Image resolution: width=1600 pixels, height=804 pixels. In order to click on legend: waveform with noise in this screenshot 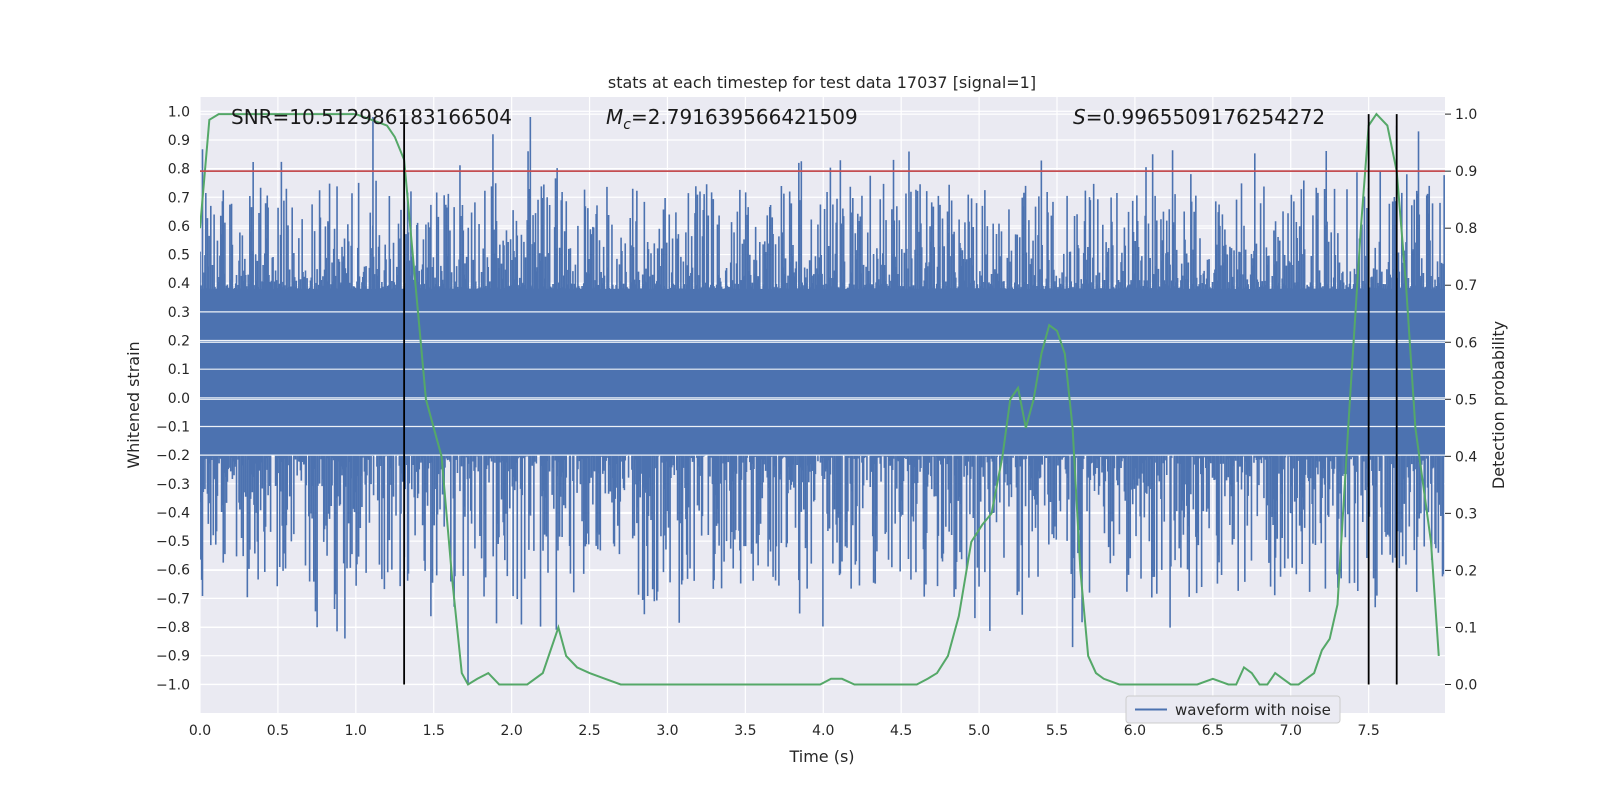, I will do `click(1233, 709)`.